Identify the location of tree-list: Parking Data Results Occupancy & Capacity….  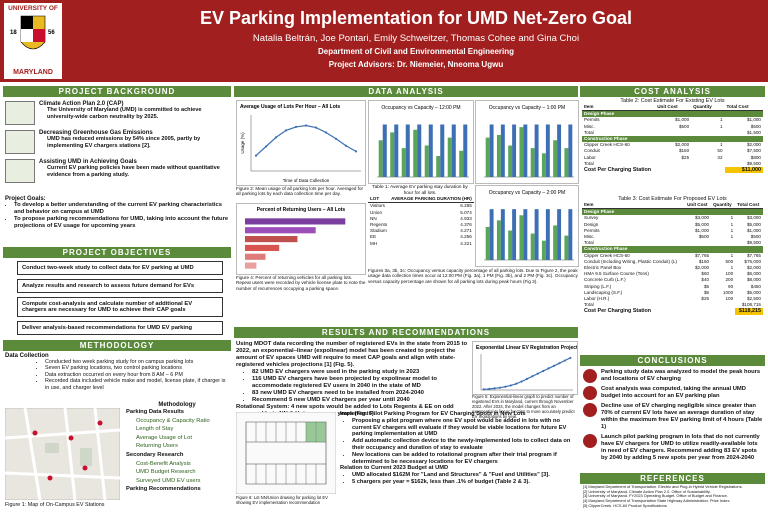
(177, 451).